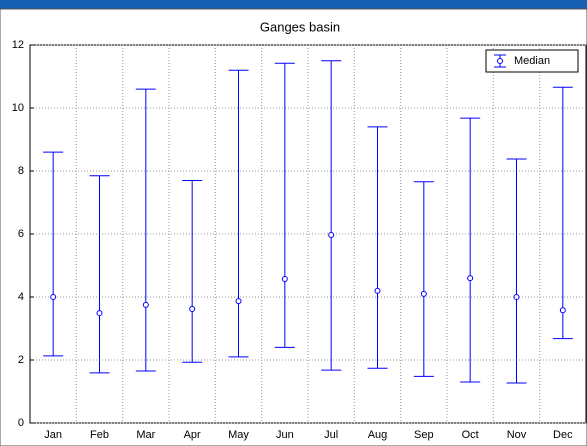 This screenshot has height=446, width=587. What do you see at coordinates (331, 435) in the screenshot?
I see `x-tick-label: Jul` at bounding box center [331, 435].